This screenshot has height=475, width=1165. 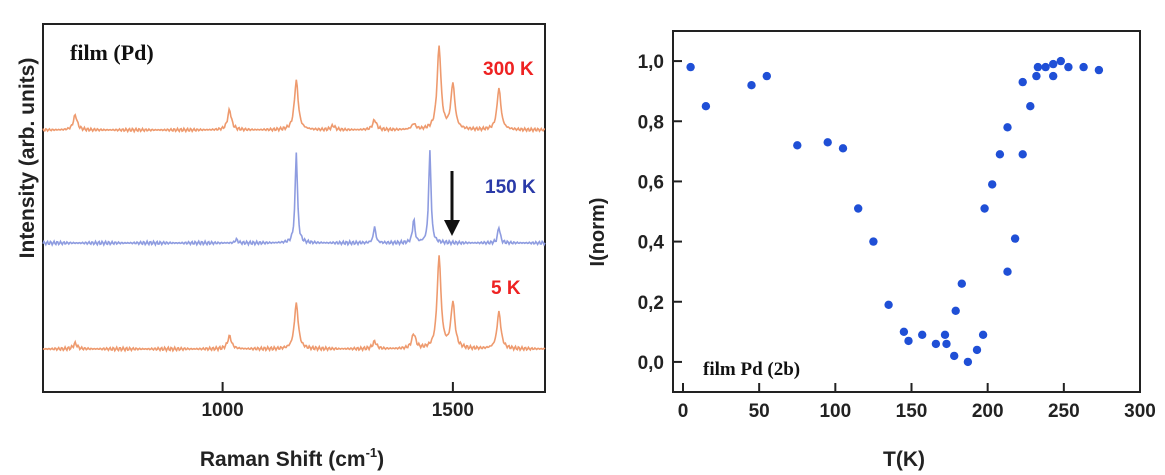 What do you see at coordinates (294, 89) in the screenshot?
I see `raman-spectrum-300k` at bounding box center [294, 89].